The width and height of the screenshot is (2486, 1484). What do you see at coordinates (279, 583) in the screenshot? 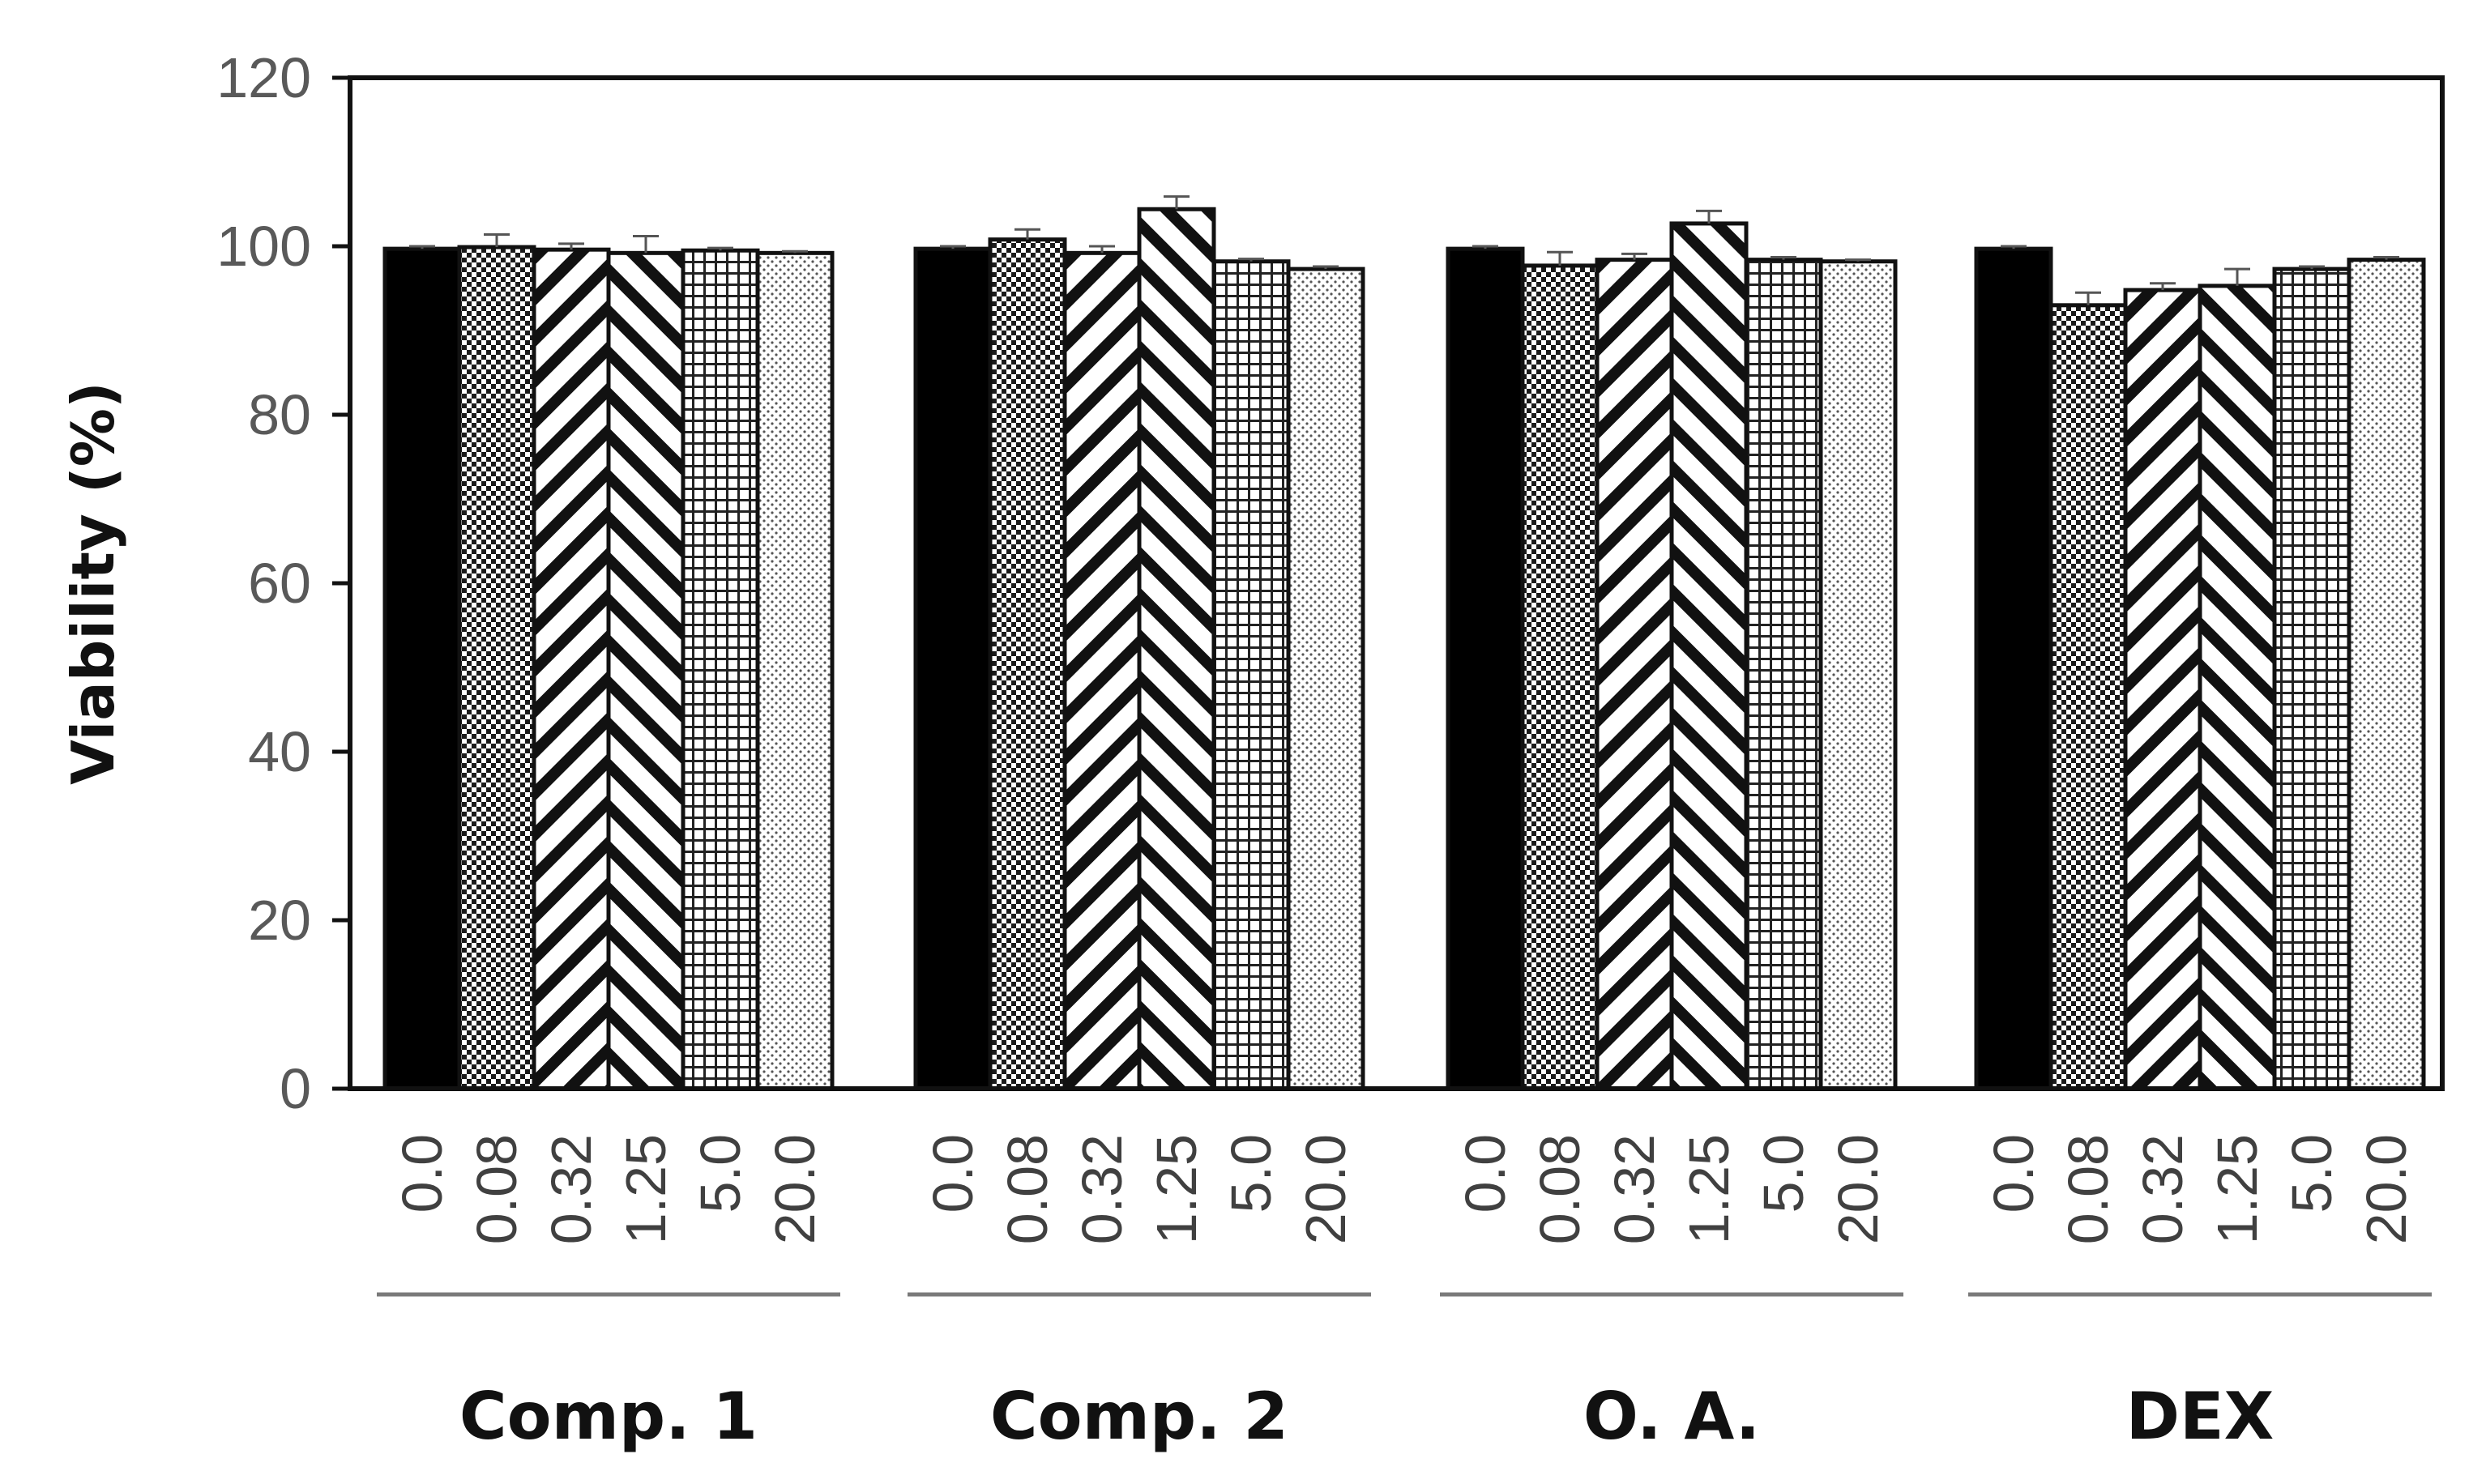
I see `y-tick-label: 60` at bounding box center [279, 583].